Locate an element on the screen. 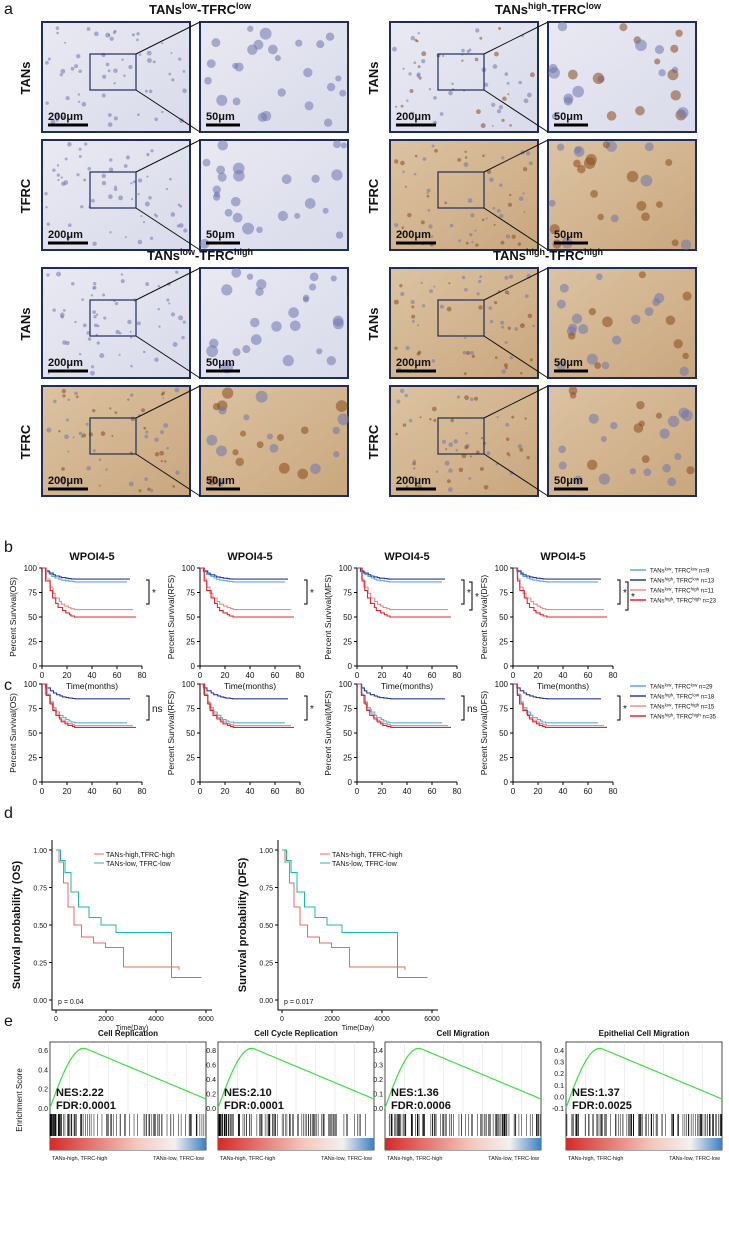 Image resolution: width=729 pixels, height=1240 pixels. zoom-line is located at coordinates (168, 357).